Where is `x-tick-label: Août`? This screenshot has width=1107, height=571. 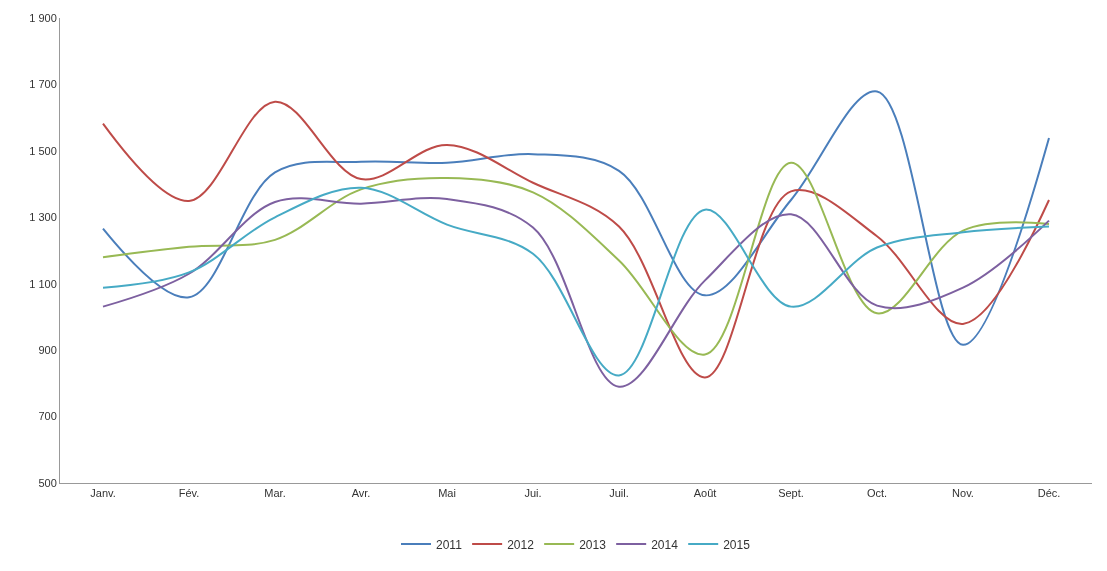 x-tick-label: Août is located at coordinates (705, 493).